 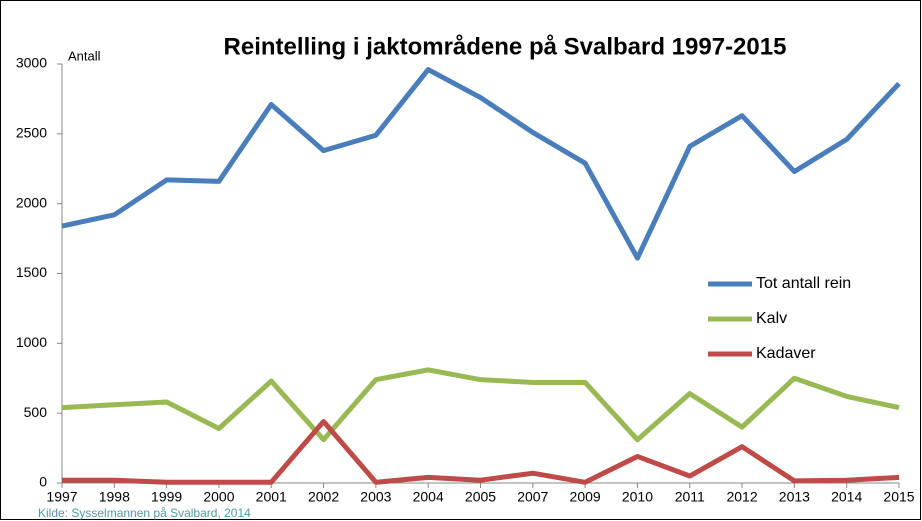 What do you see at coordinates (36, 412) in the screenshot?
I see `y-tick-label: 500` at bounding box center [36, 412].